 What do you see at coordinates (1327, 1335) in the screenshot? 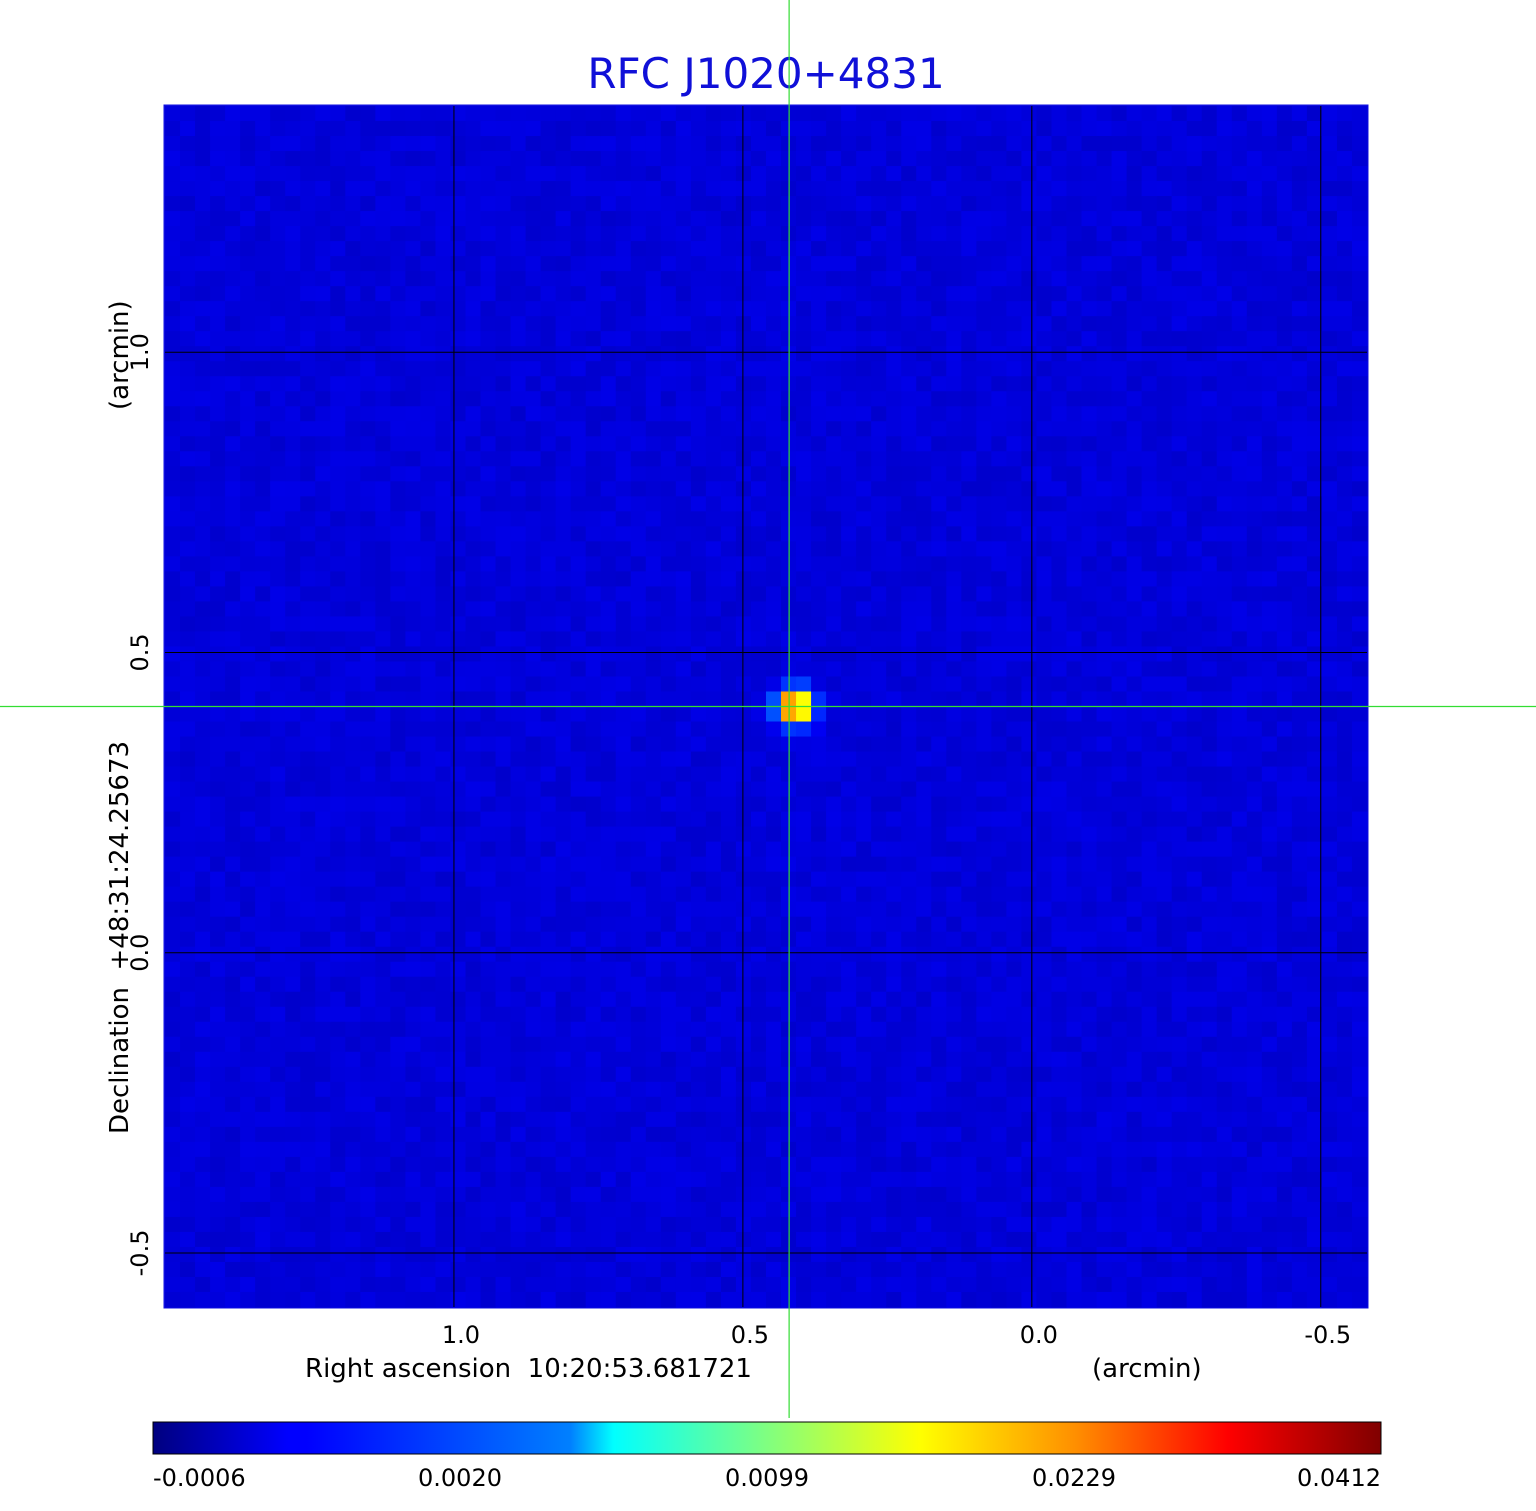
I see `x-tick-label: -0.5` at bounding box center [1327, 1335].